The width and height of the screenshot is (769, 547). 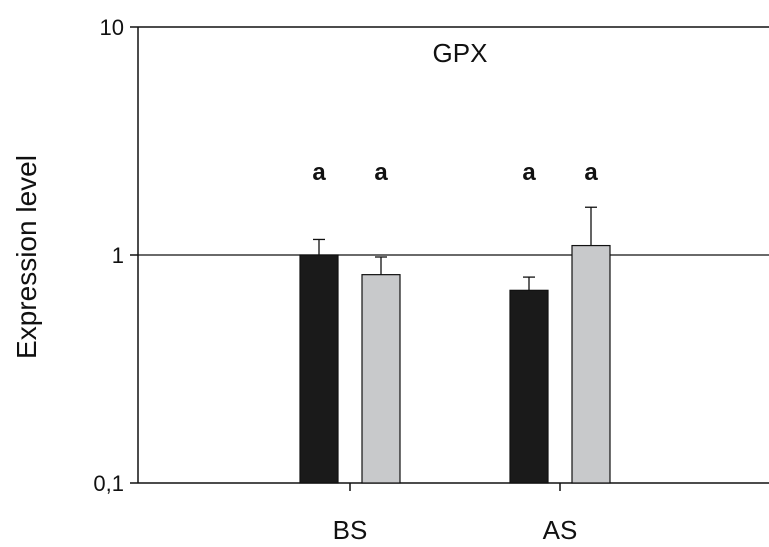 What do you see at coordinates (108, 483) in the screenshot?
I see `y-tick-label: 0,1` at bounding box center [108, 483].